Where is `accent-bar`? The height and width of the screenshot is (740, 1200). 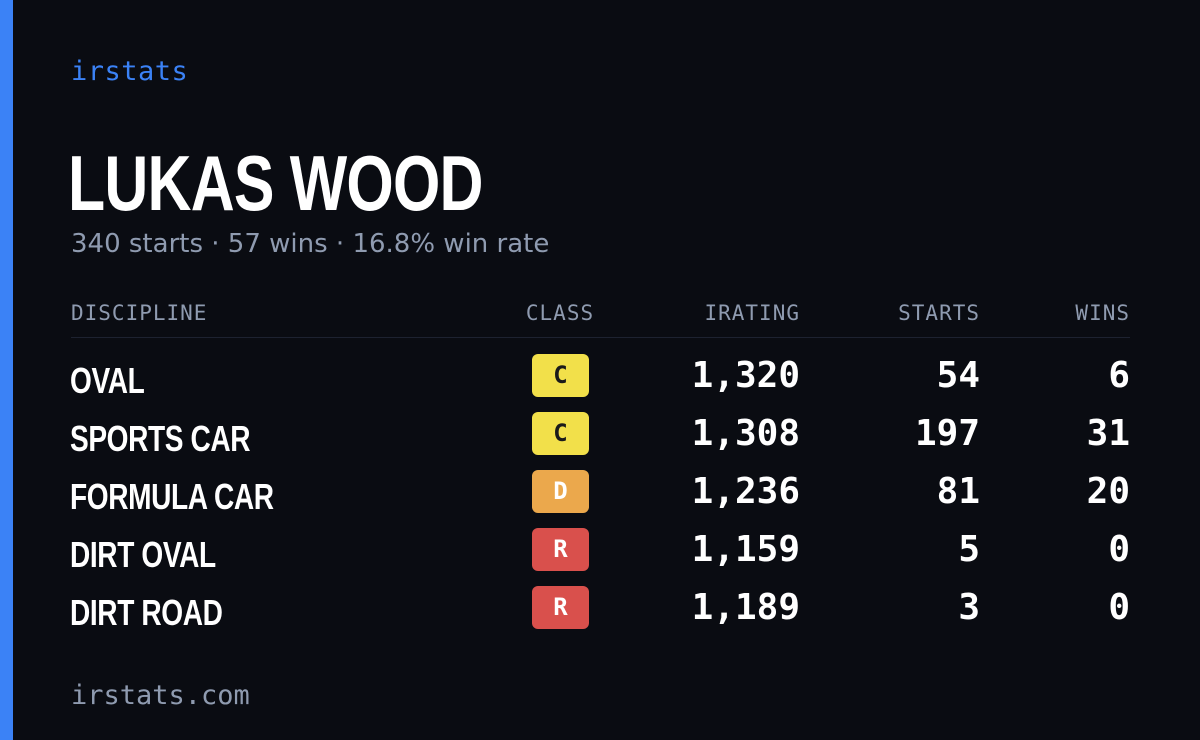
accent-bar is located at coordinates (6, 370).